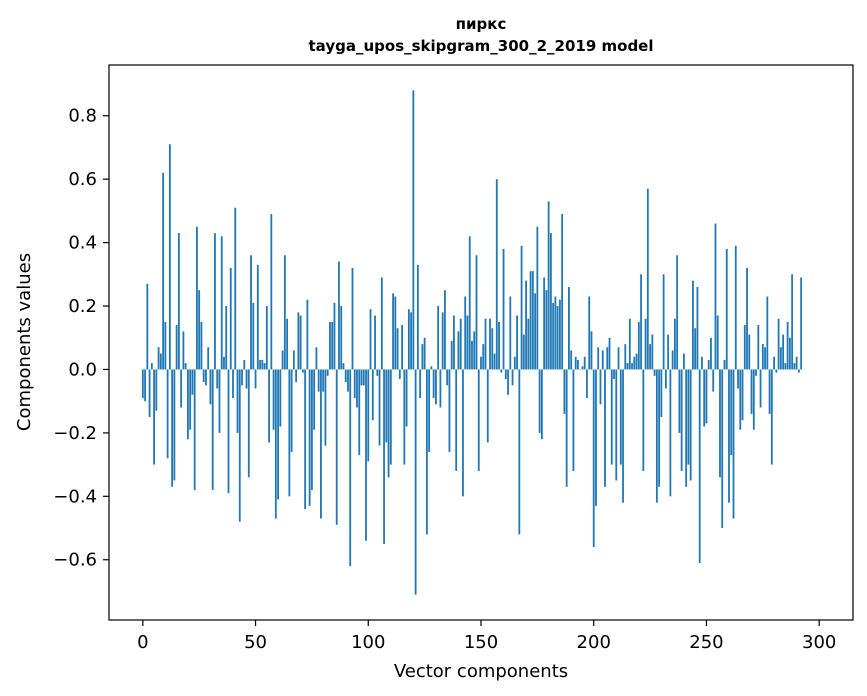 The height and width of the screenshot is (696, 867). Describe the element at coordinates (481, 671) in the screenshot. I see `x-axis-label: Vector components` at that location.